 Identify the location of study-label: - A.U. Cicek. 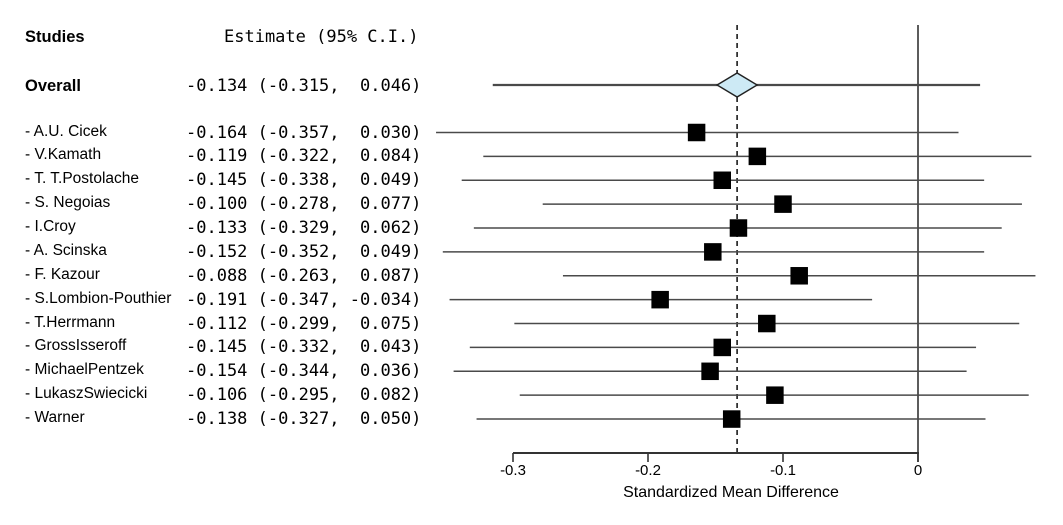
(66, 131).